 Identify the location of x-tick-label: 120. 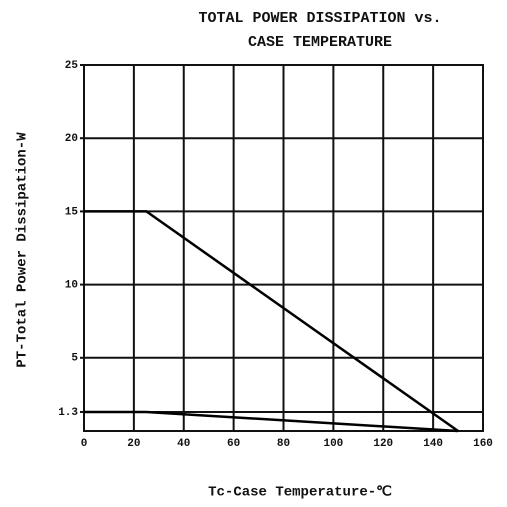
(383, 444).